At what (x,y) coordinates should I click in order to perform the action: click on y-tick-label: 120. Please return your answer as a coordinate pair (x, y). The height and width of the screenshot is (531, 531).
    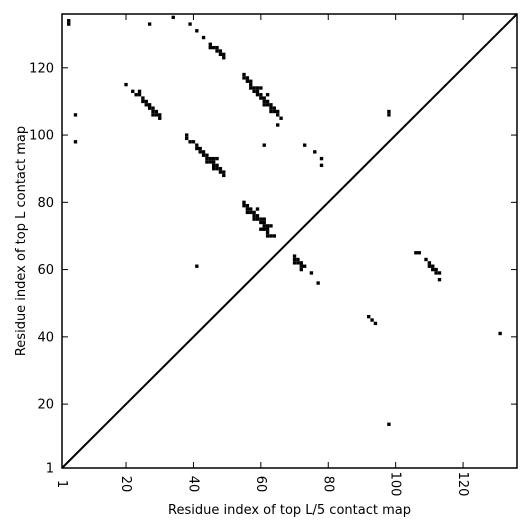
    Looking at the image, I should click on (41, 68).